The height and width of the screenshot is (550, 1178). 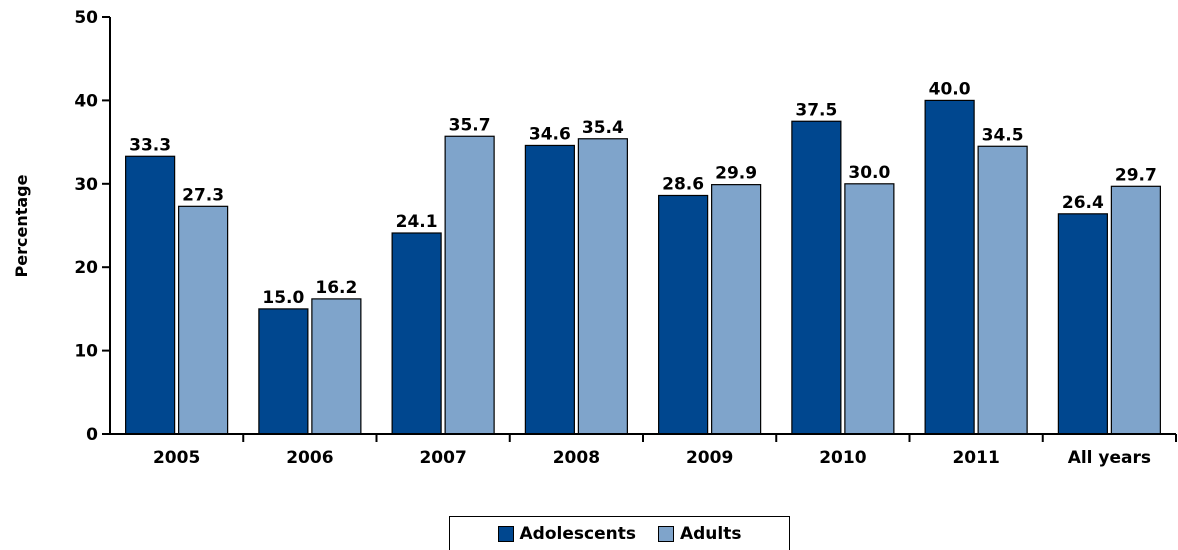 I want to click on legend-item-adolescents: Adolescents, so click(x=566, y=533).